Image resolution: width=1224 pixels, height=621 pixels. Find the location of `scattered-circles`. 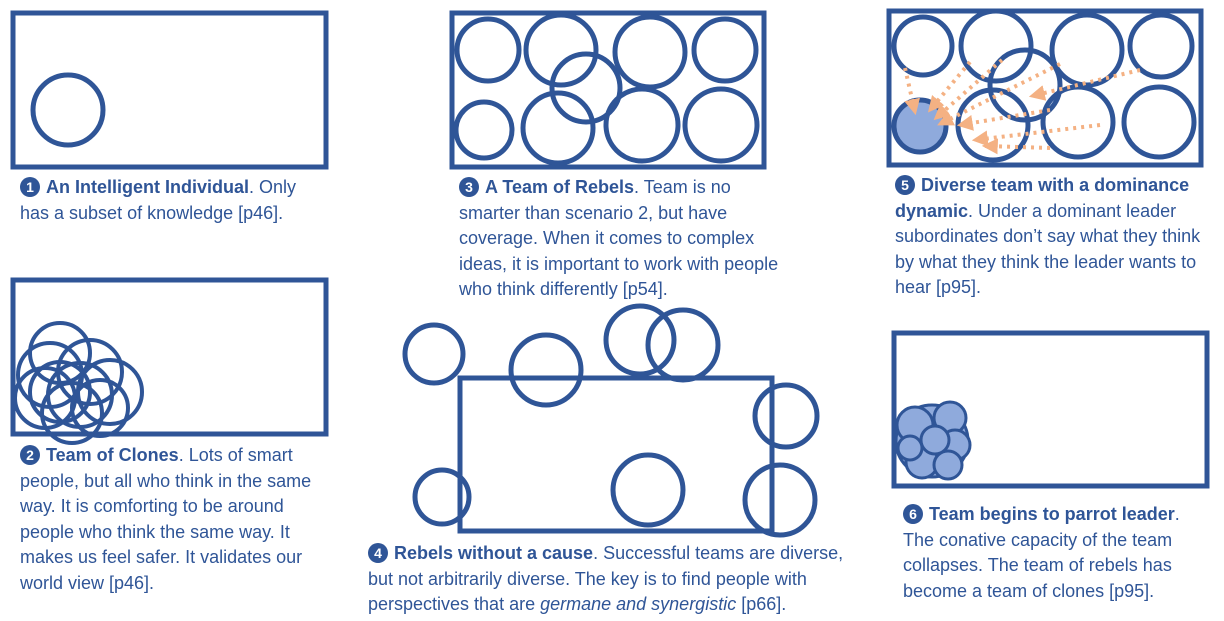

scattered-circles is located at coordinates (611, 420).